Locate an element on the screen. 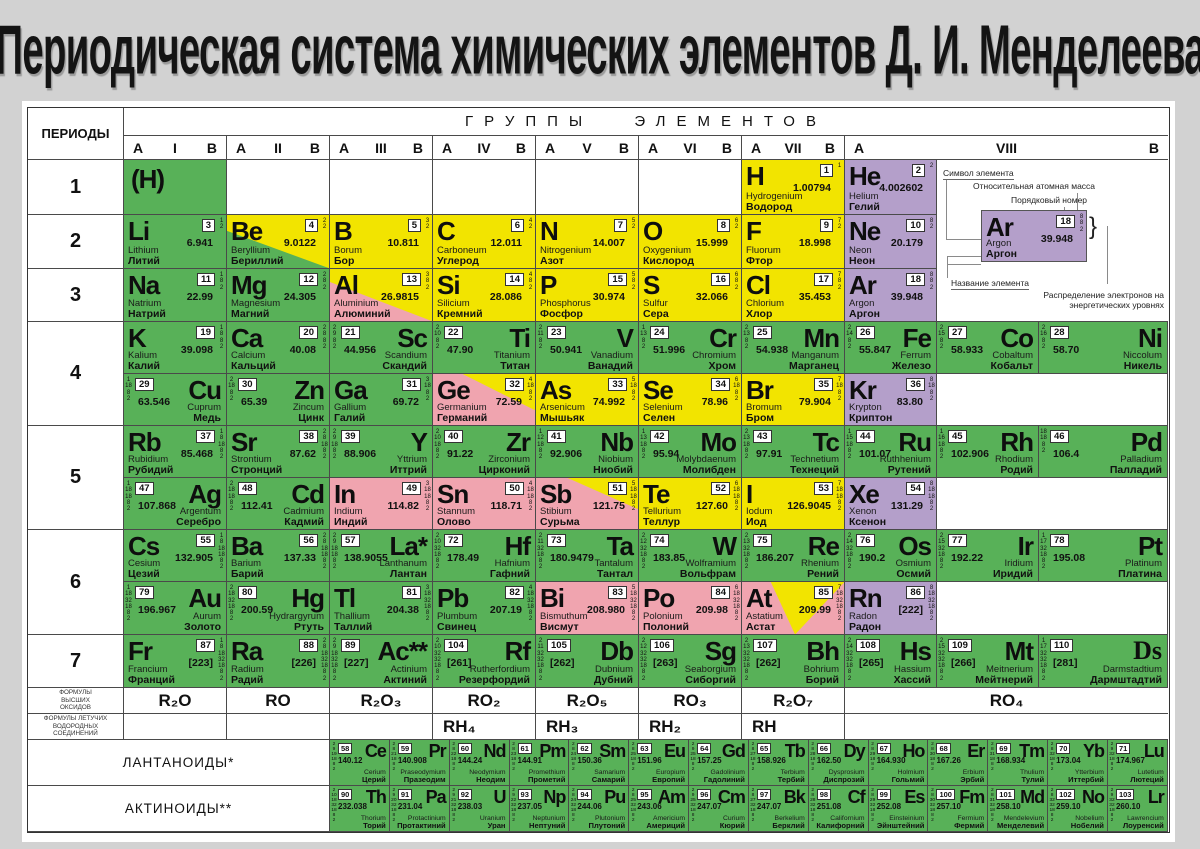 The width and height of the screenshot is (1200, 849). atomic-number: 7 is located at coordinates (620, 225).